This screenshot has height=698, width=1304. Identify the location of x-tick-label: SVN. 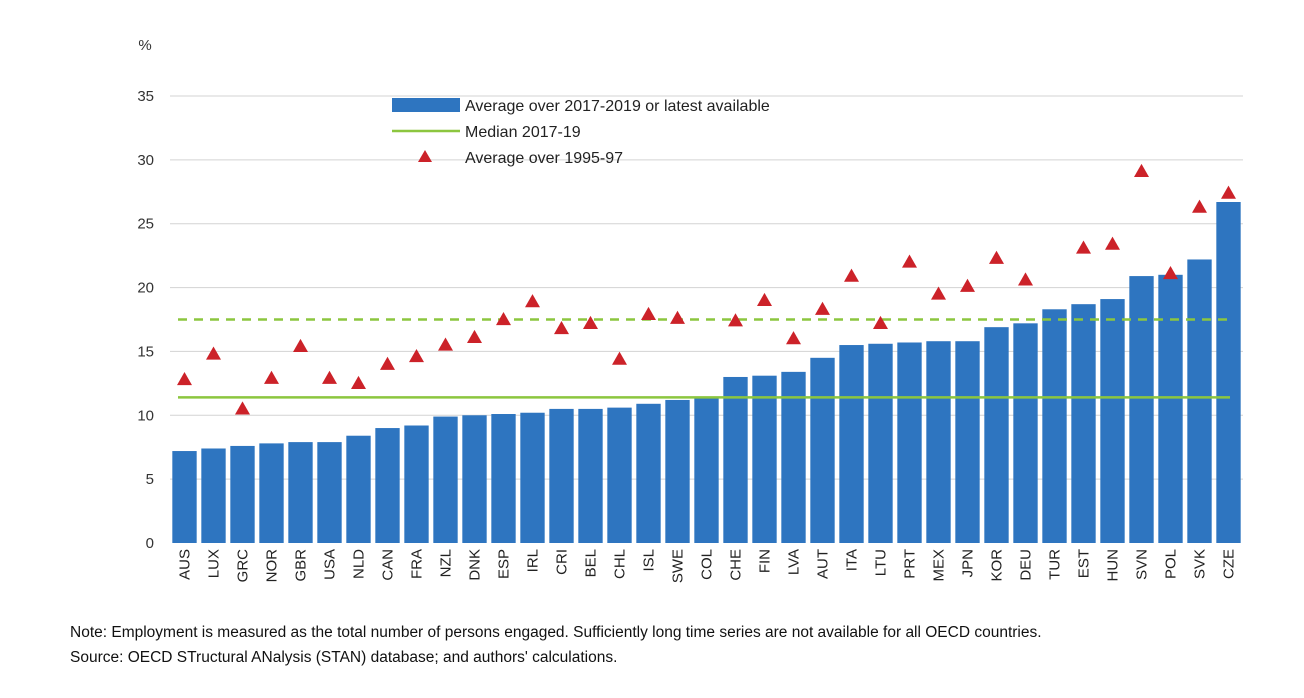
(1142, 564).